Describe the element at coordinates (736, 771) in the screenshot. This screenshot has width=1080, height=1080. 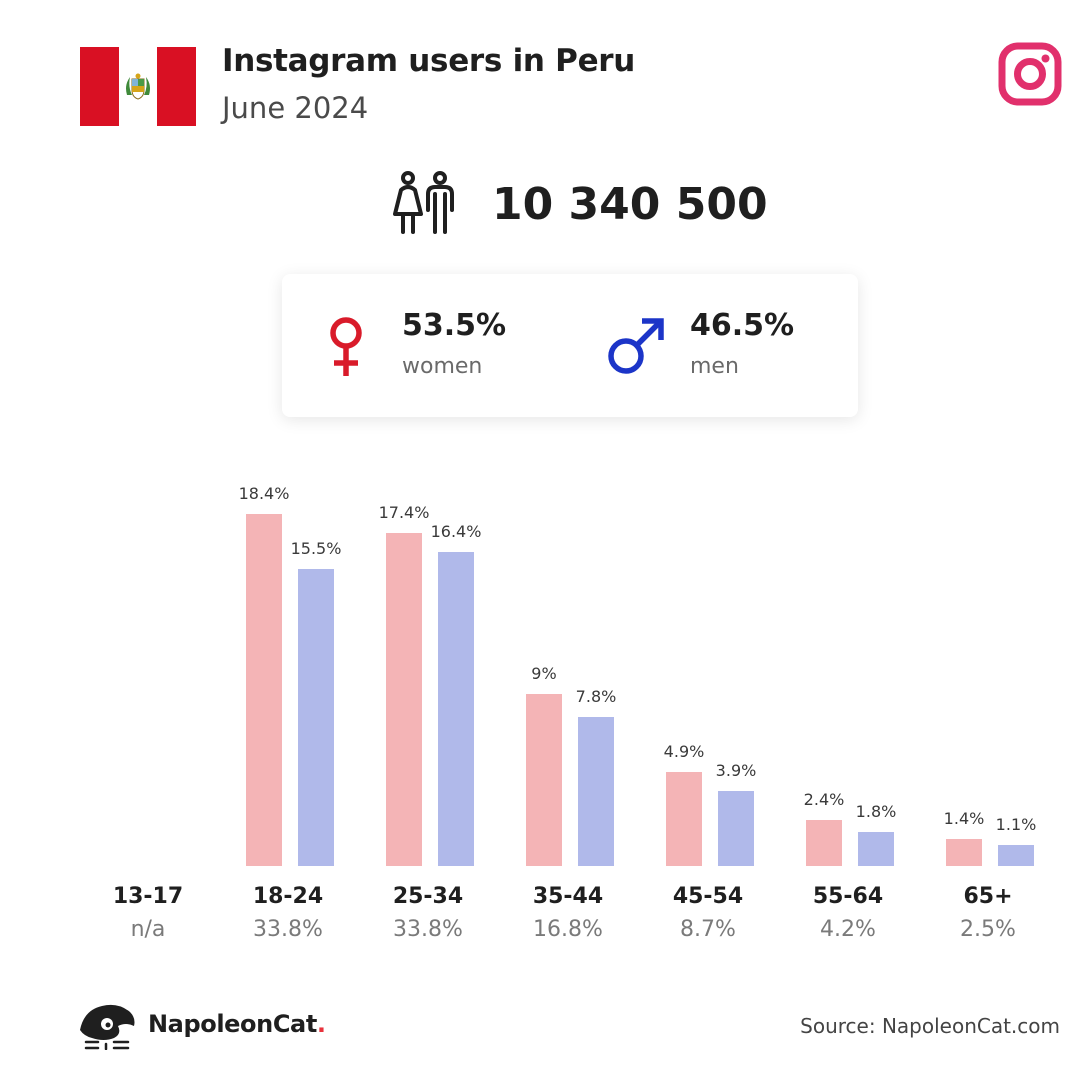
I see `data-label-men: 3.9%` at that location.